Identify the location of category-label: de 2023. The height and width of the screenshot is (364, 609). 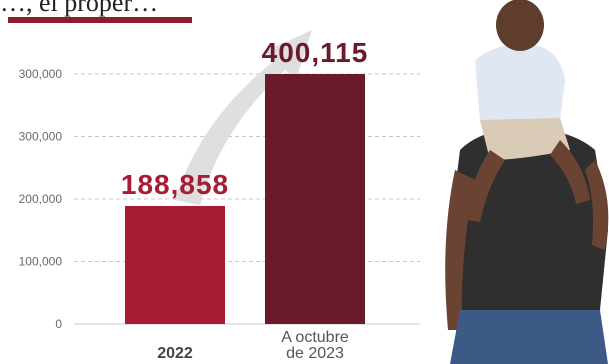
(315, 353).